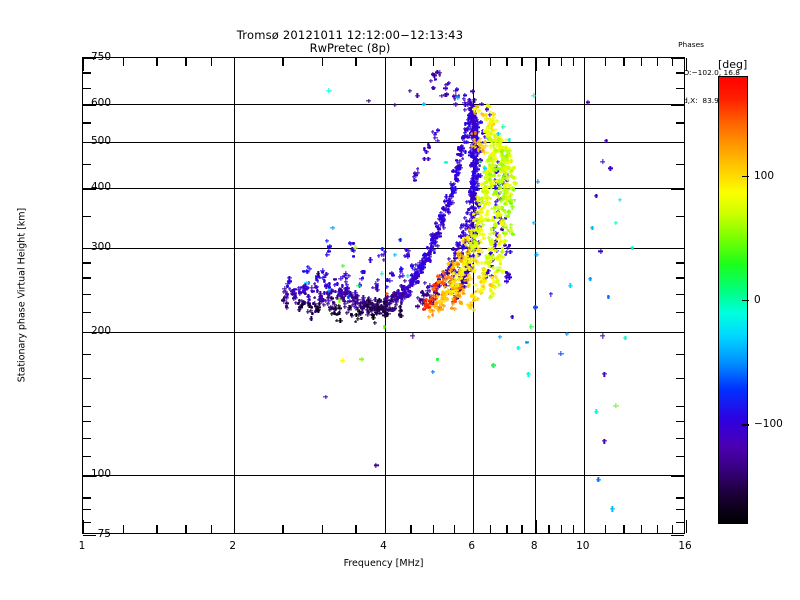  Describe the element at coordinates (100, 57) in the screenshot. I see `y-axis-tick-label: 750` at that location.